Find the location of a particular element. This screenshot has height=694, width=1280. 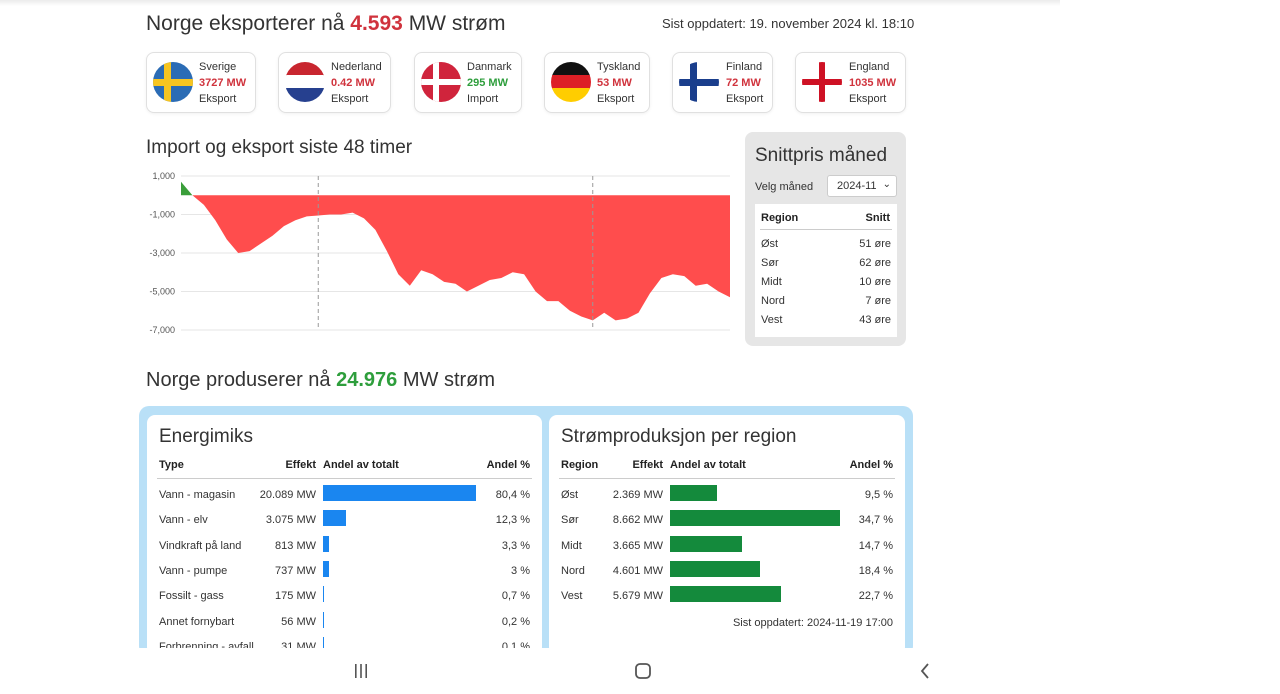

energimiks-row: Vann - pumpe 737 MW 3 % is located at coordinates (344, 572).